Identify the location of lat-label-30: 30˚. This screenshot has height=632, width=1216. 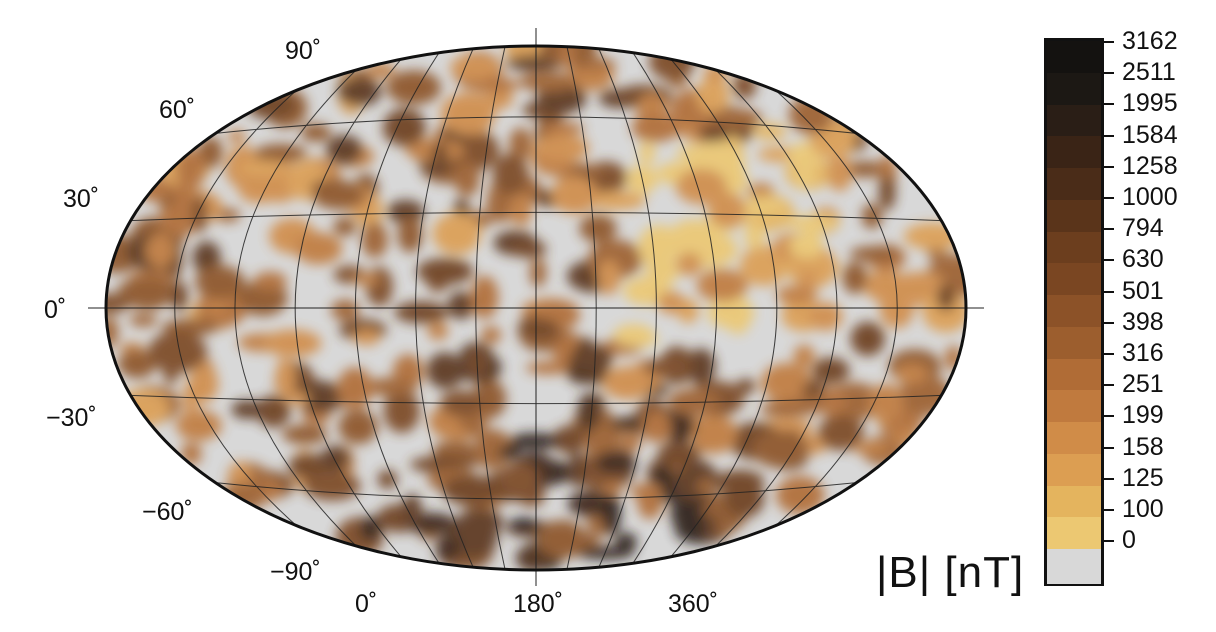
(81, 199).